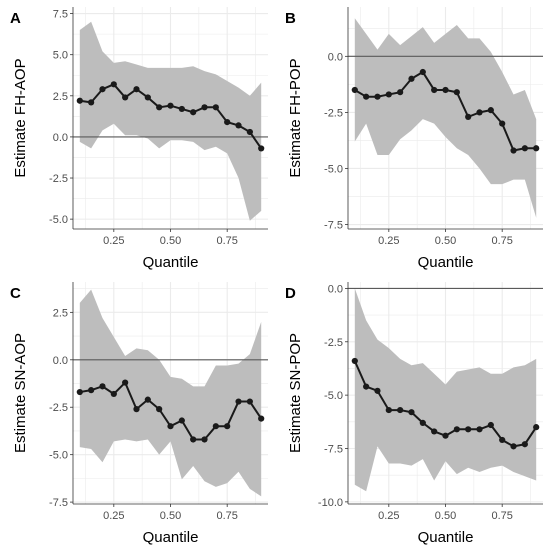  What do you see at coordinates (60, 15) in the screenshot?
I see `y-tick-label: 7.5` at bounding box center [60, 15].